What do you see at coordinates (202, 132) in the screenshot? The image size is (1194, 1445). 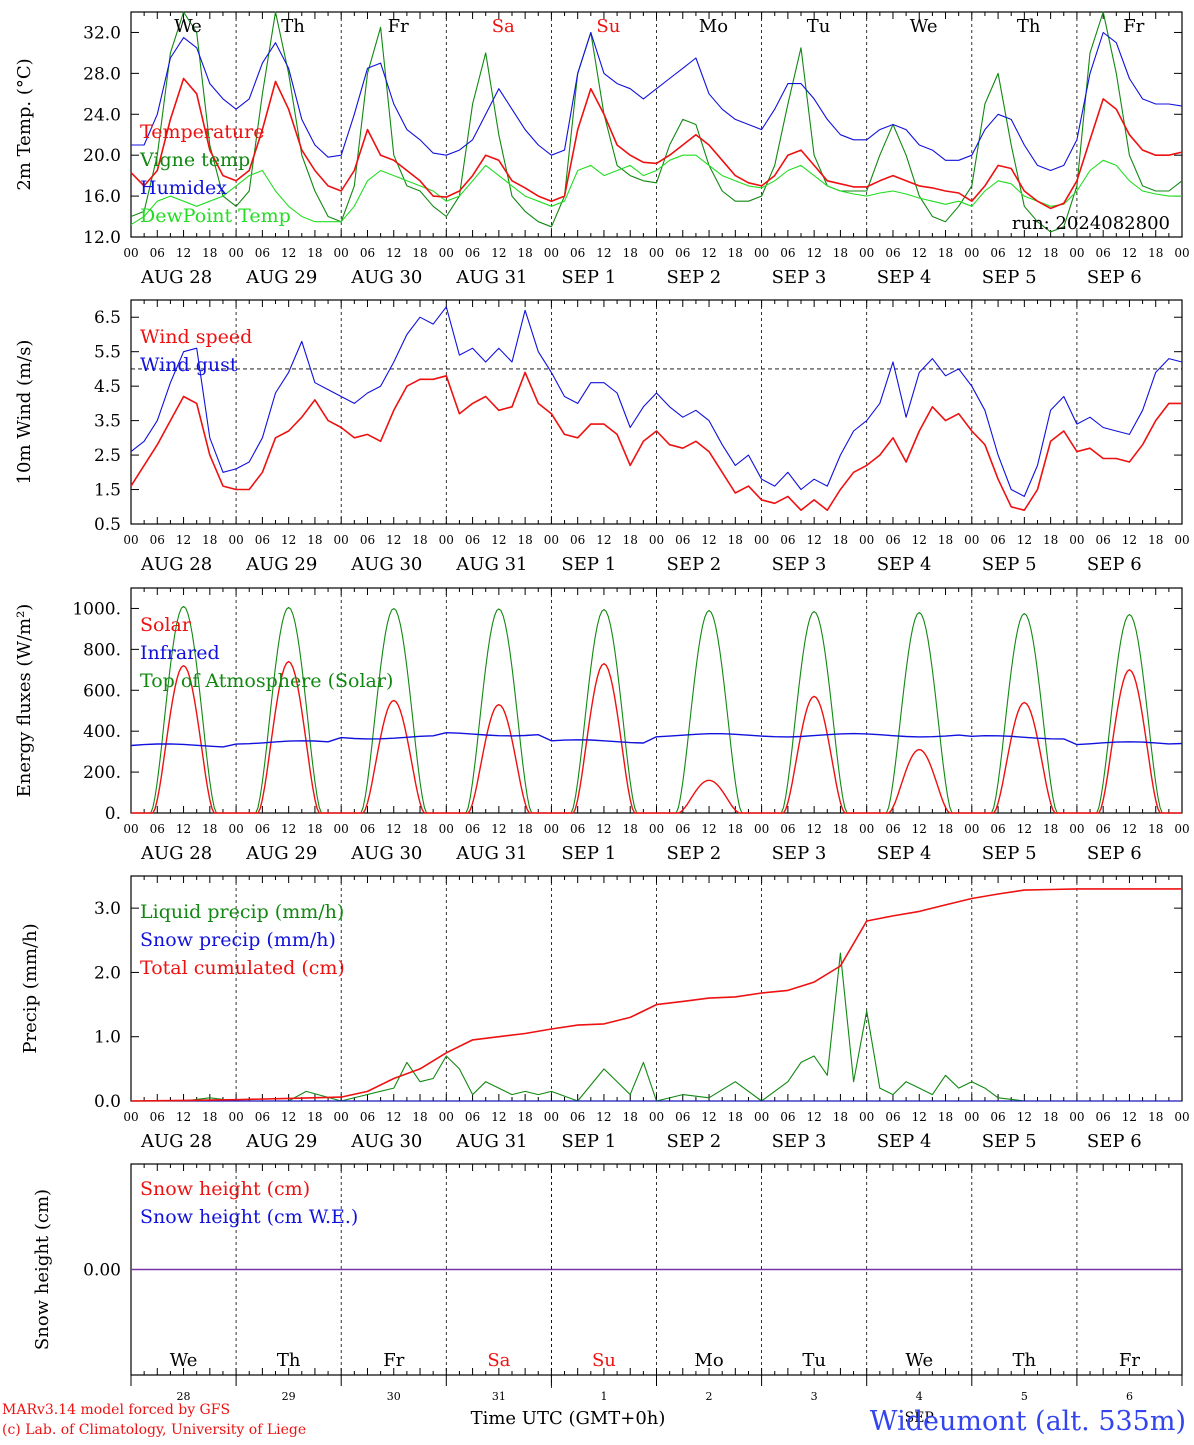 I see `legend-entry: Temperature` at bounding box center [202, 132].